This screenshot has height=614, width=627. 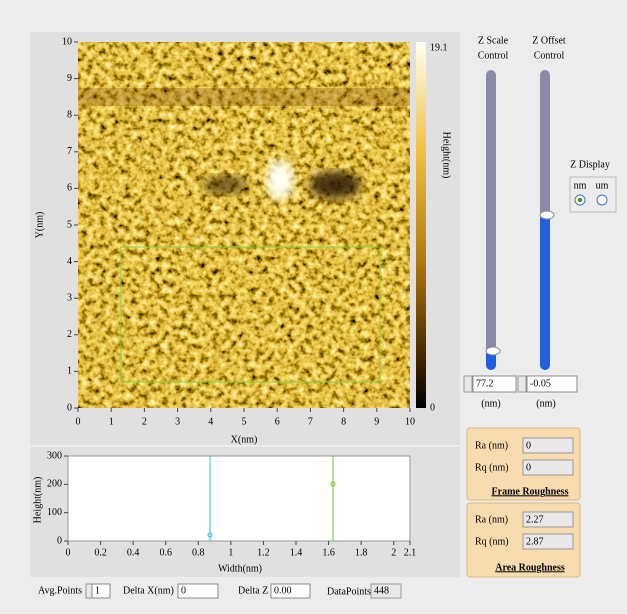 What do you see at coordinates (545, 292) in the screenshot?
I see `slider-fill` at bounding box center [545, 292].